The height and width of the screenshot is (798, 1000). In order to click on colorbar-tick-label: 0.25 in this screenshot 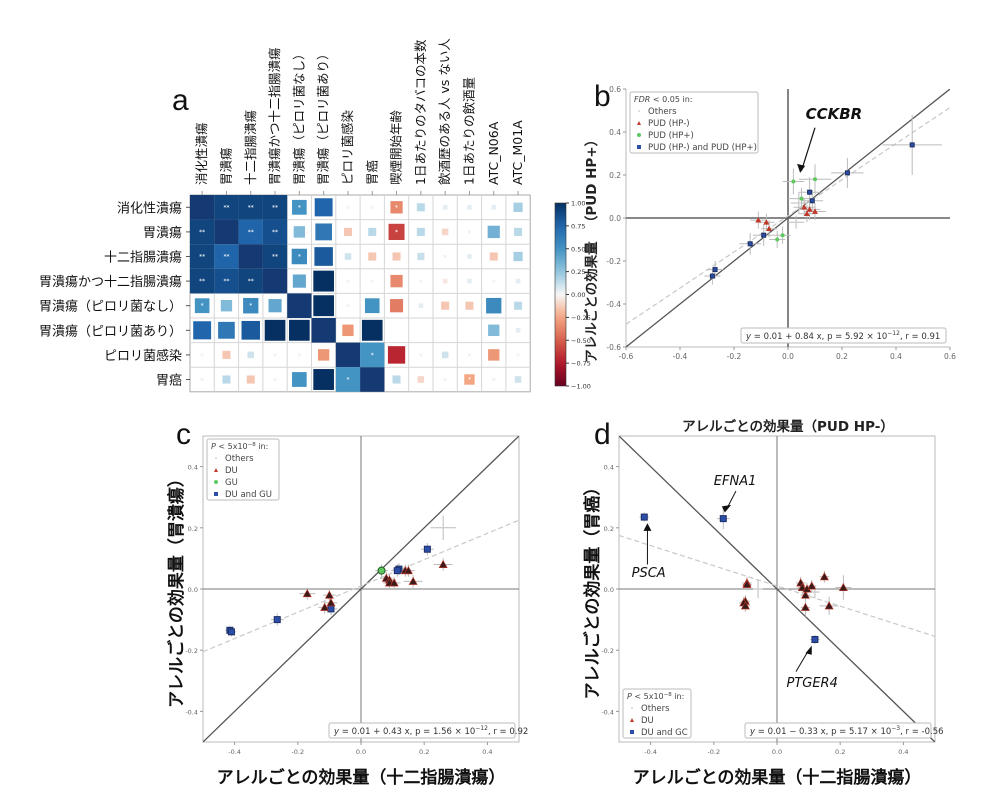, I will do `click(578, 272)`.